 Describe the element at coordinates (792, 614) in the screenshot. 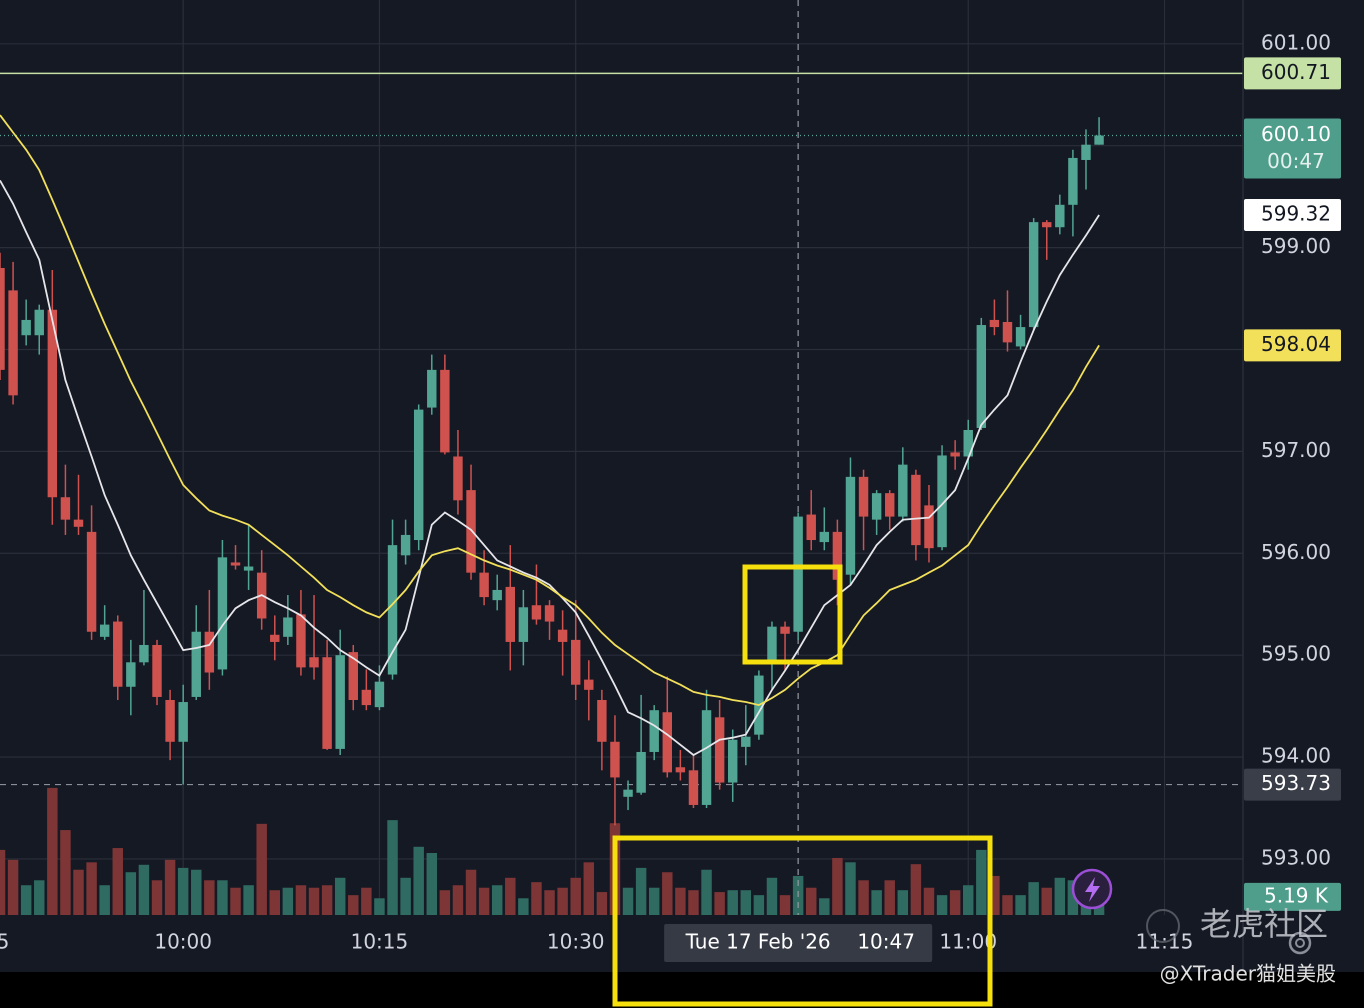

I see `highlight-box` at that location.